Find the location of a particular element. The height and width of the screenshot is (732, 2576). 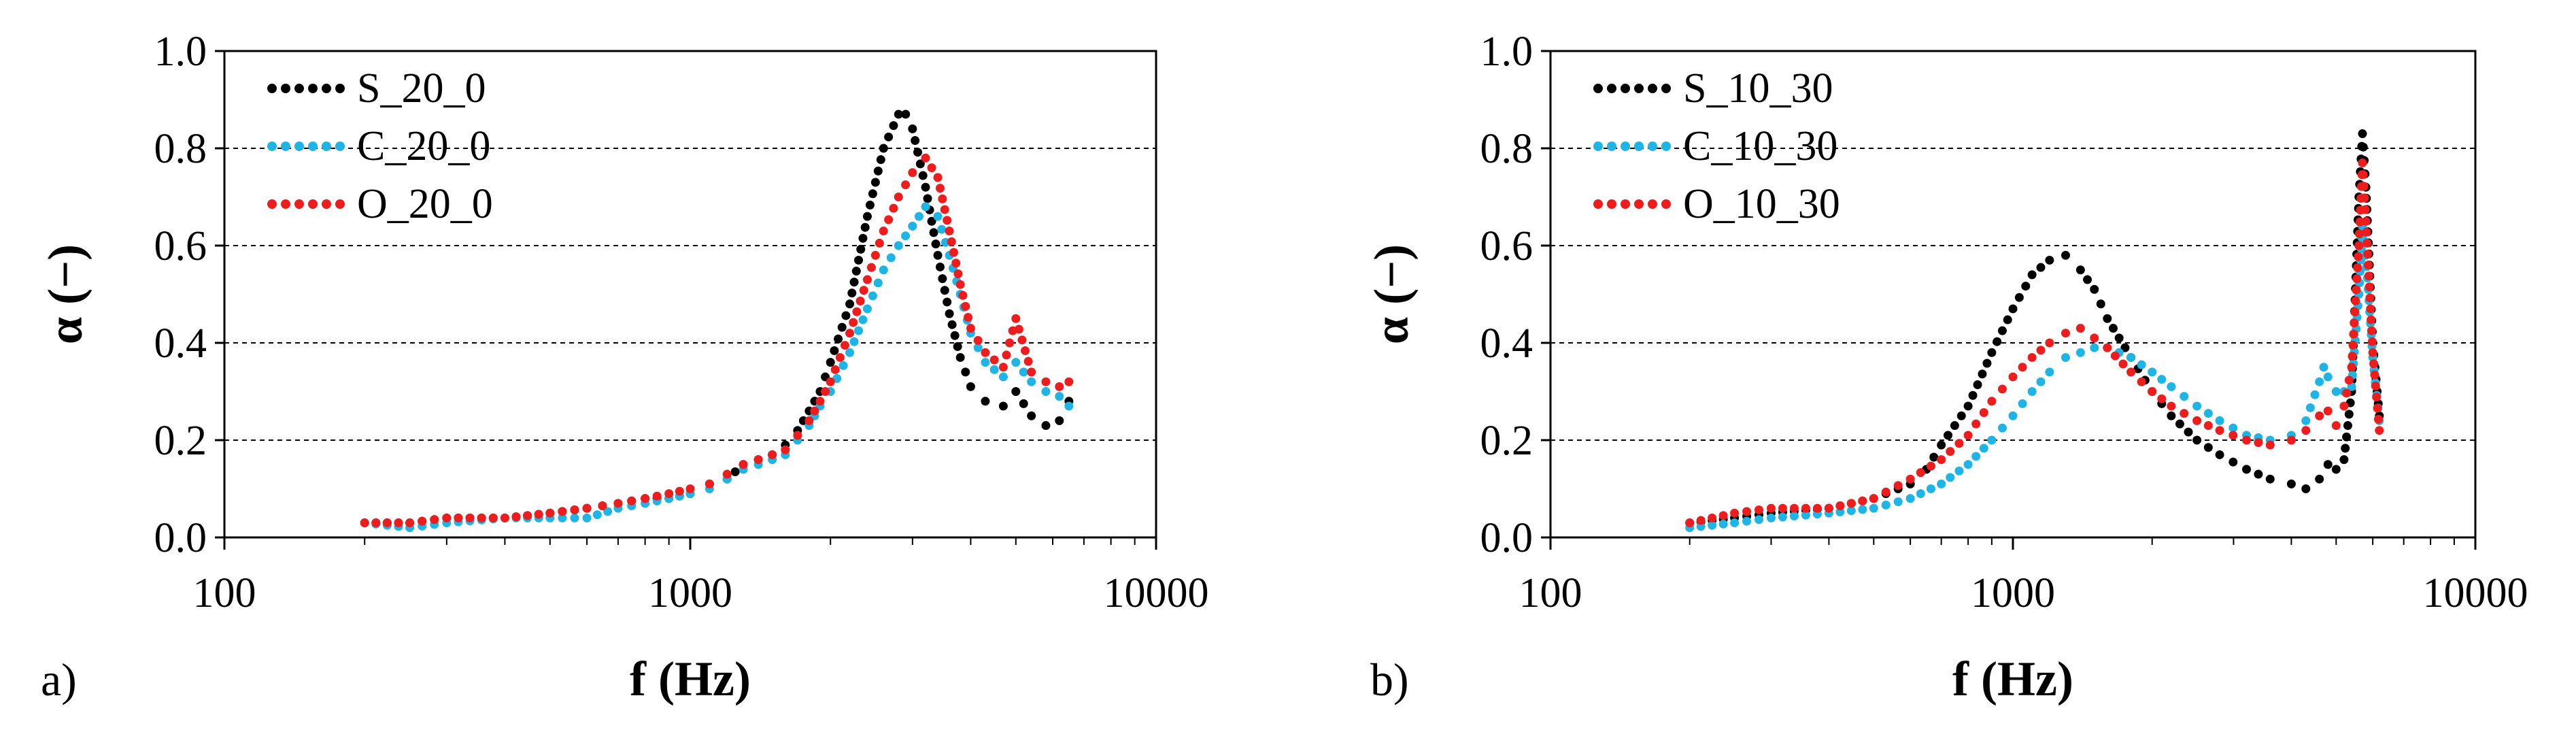

legend-label: C_10_30 is located at coordinates (1760, 146).